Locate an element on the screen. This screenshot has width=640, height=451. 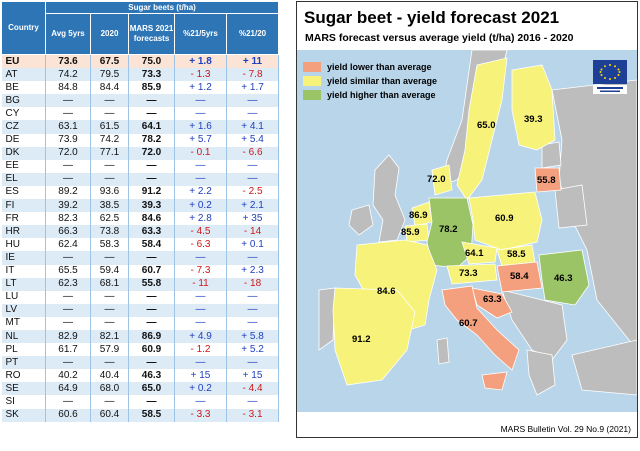
land-greece is located at coordinates (541, 372).